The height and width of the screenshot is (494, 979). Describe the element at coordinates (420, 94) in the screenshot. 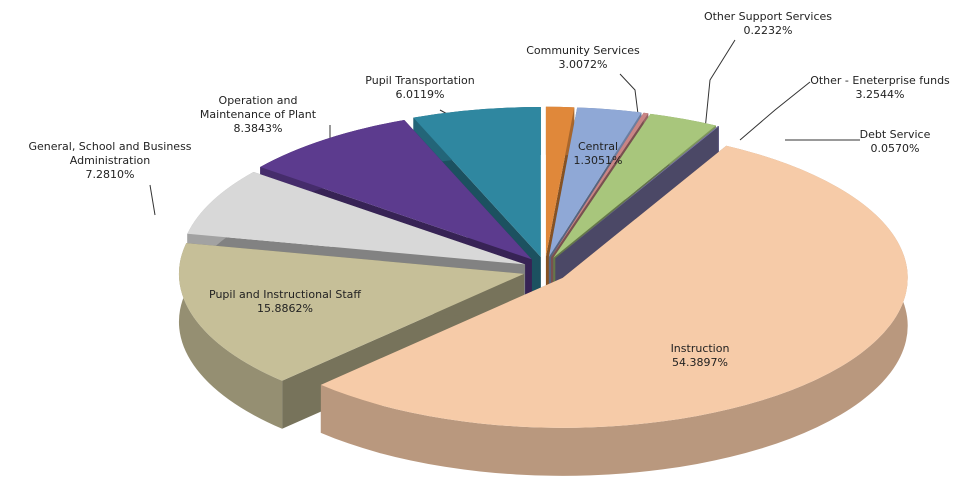

I see `value-label: 6.0119%` at that location.